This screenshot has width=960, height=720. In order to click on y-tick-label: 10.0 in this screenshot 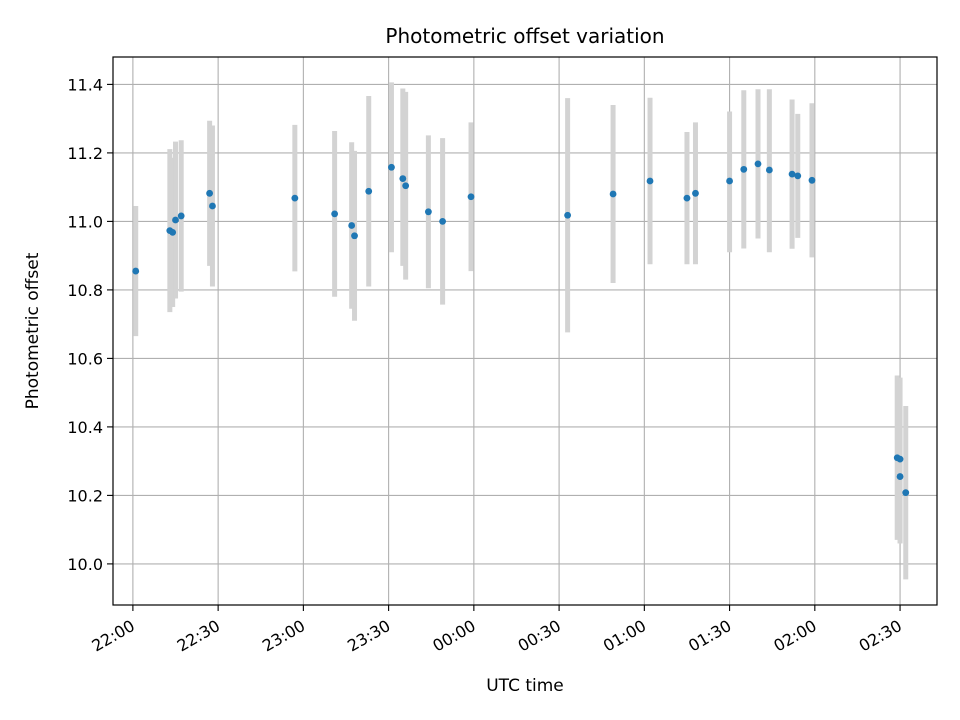, I will do `click(85, 564)`.